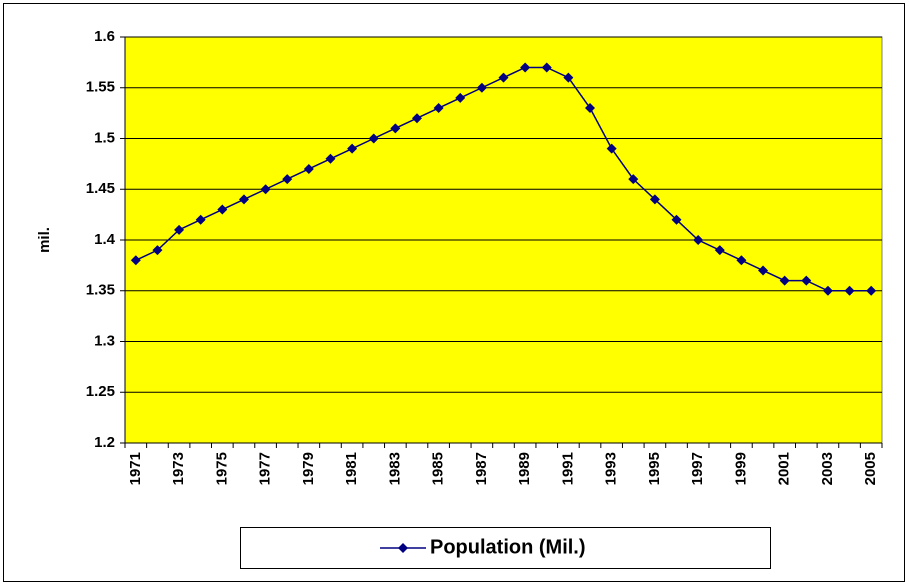  What do you see at coordinates (100, 87) in the screenshot?
I see `y-tick-label: 1.55` at bounding box center [100, 87].